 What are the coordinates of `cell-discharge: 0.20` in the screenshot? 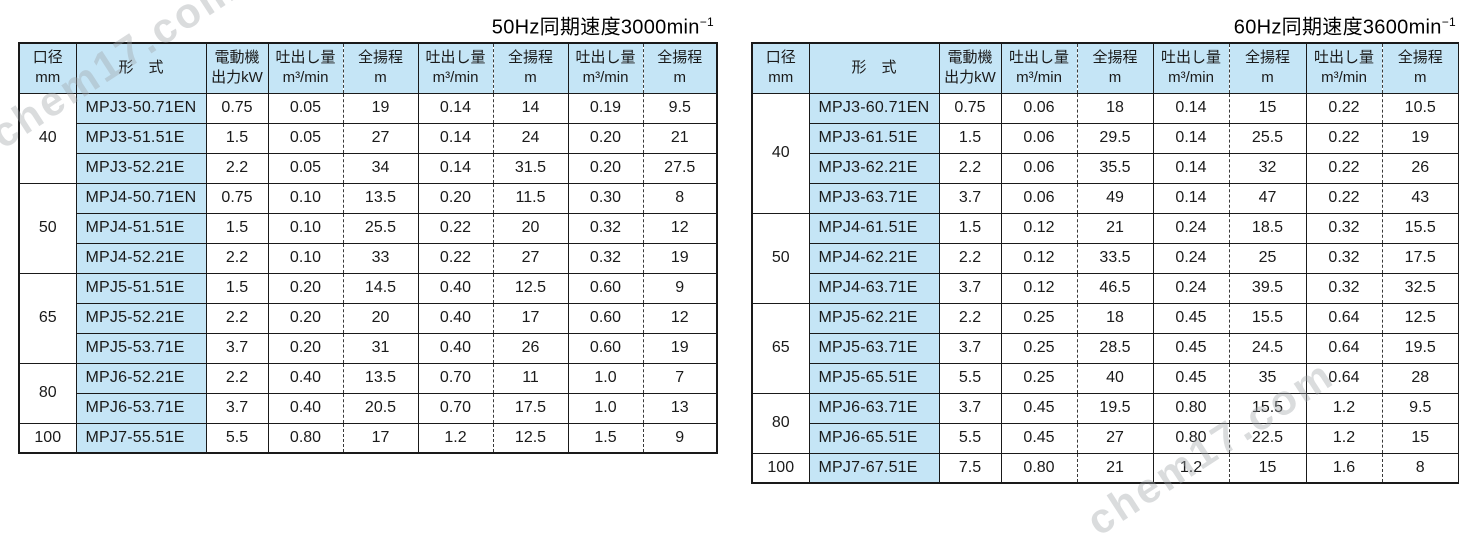 It's located at (455, 197).